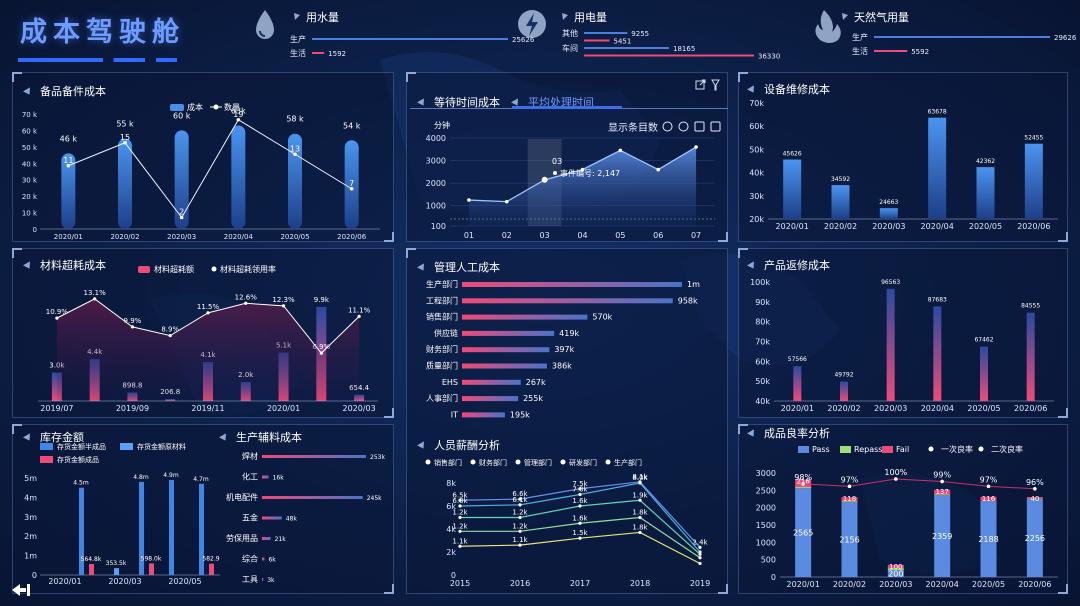 This screenshot has height=606, width=1080. Describe the element at coordinates (640, 513) in the screenshot. I see `tick-label: 1.8k` at that location.